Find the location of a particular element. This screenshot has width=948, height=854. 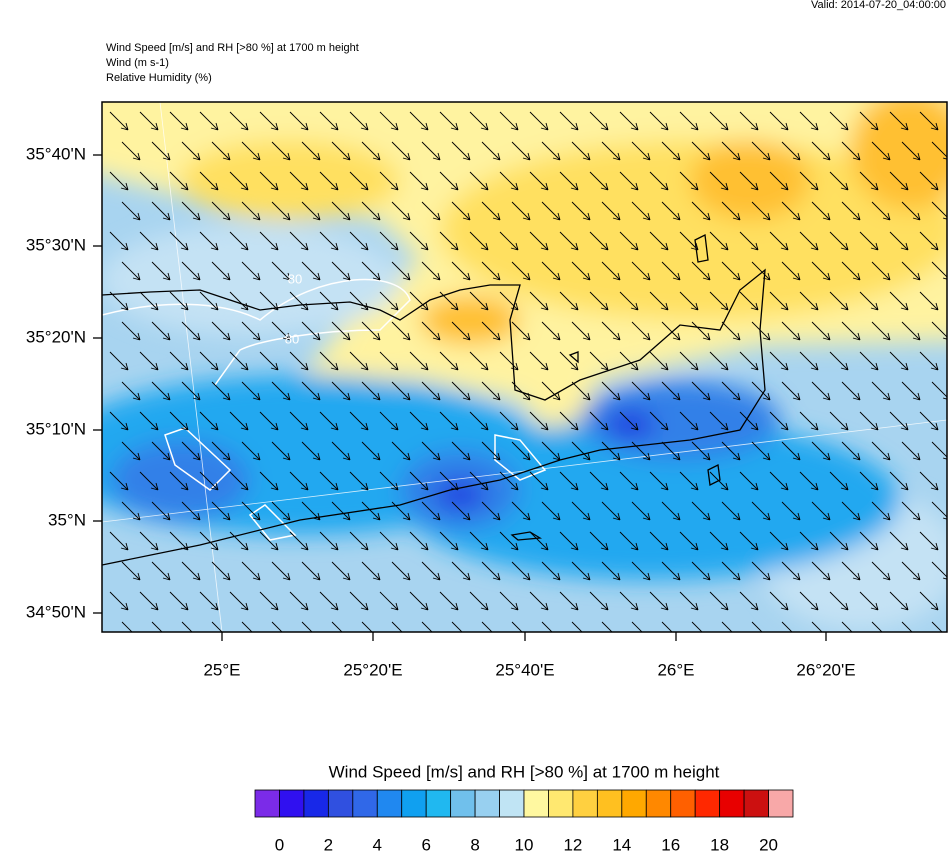

colorbar-tick-label: 16 is located at coordinates (670, 844).